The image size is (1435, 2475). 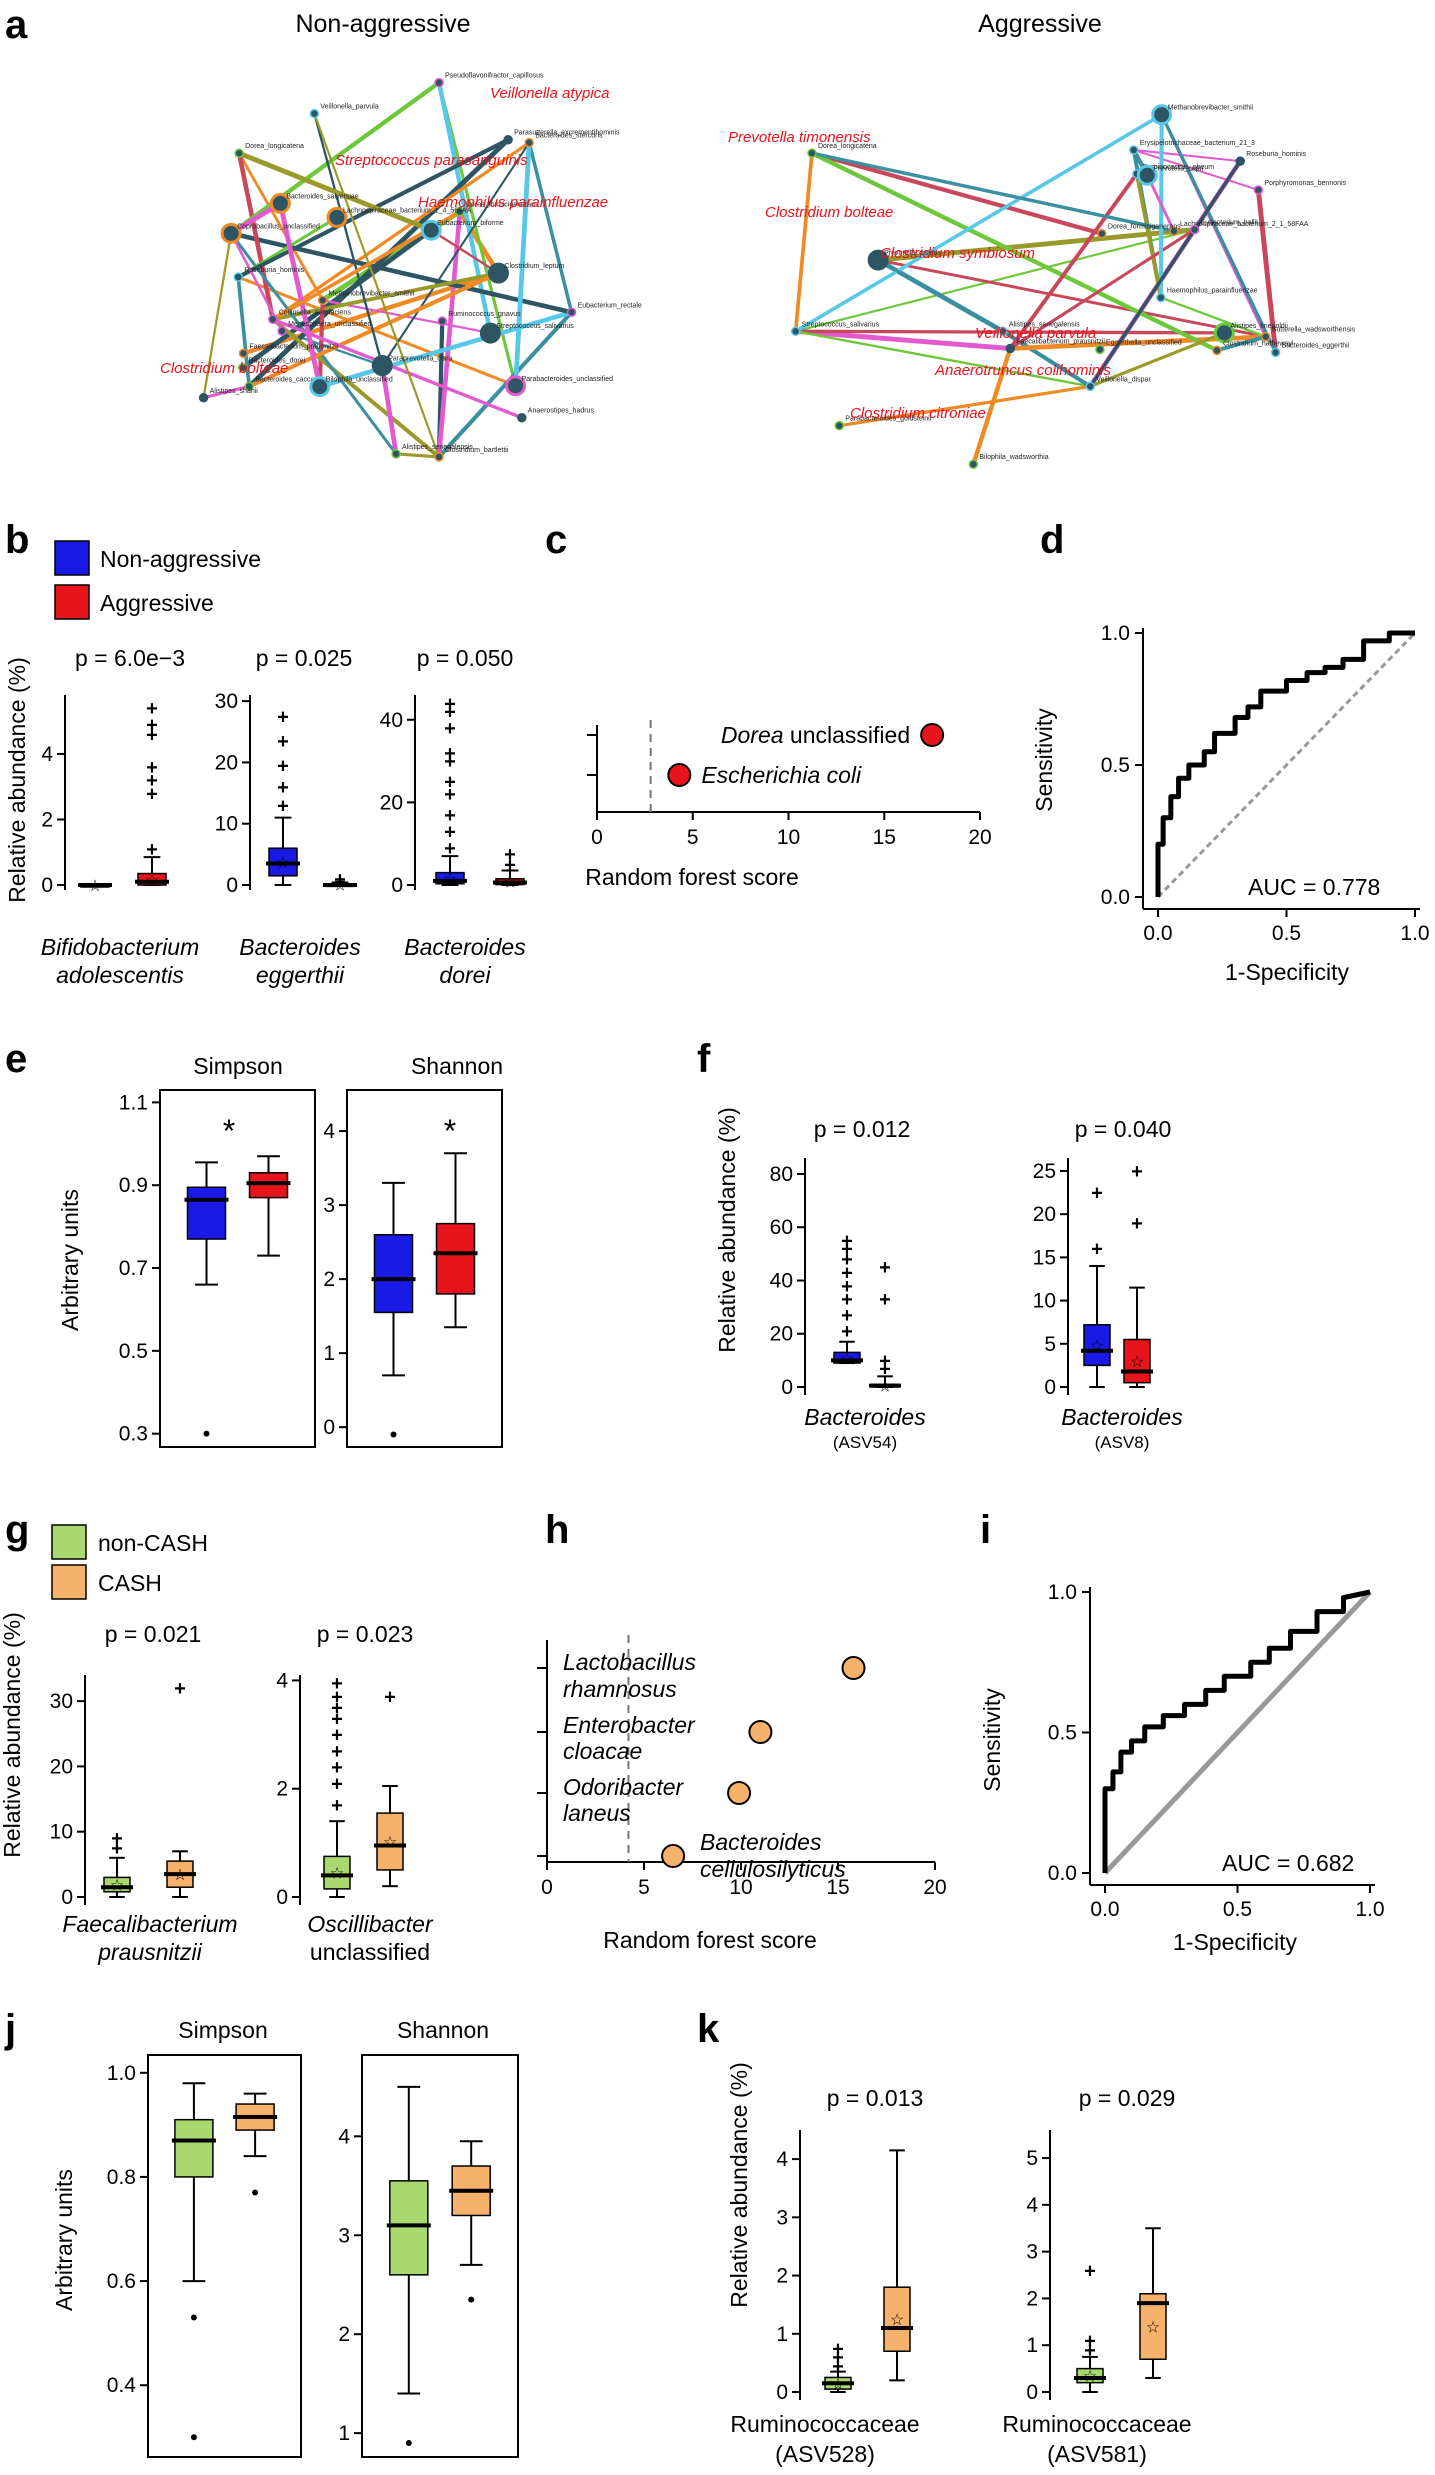 I want to click on a-left-node-label-12: Collinsella_aerofaciens, so click(x=315, y=312).